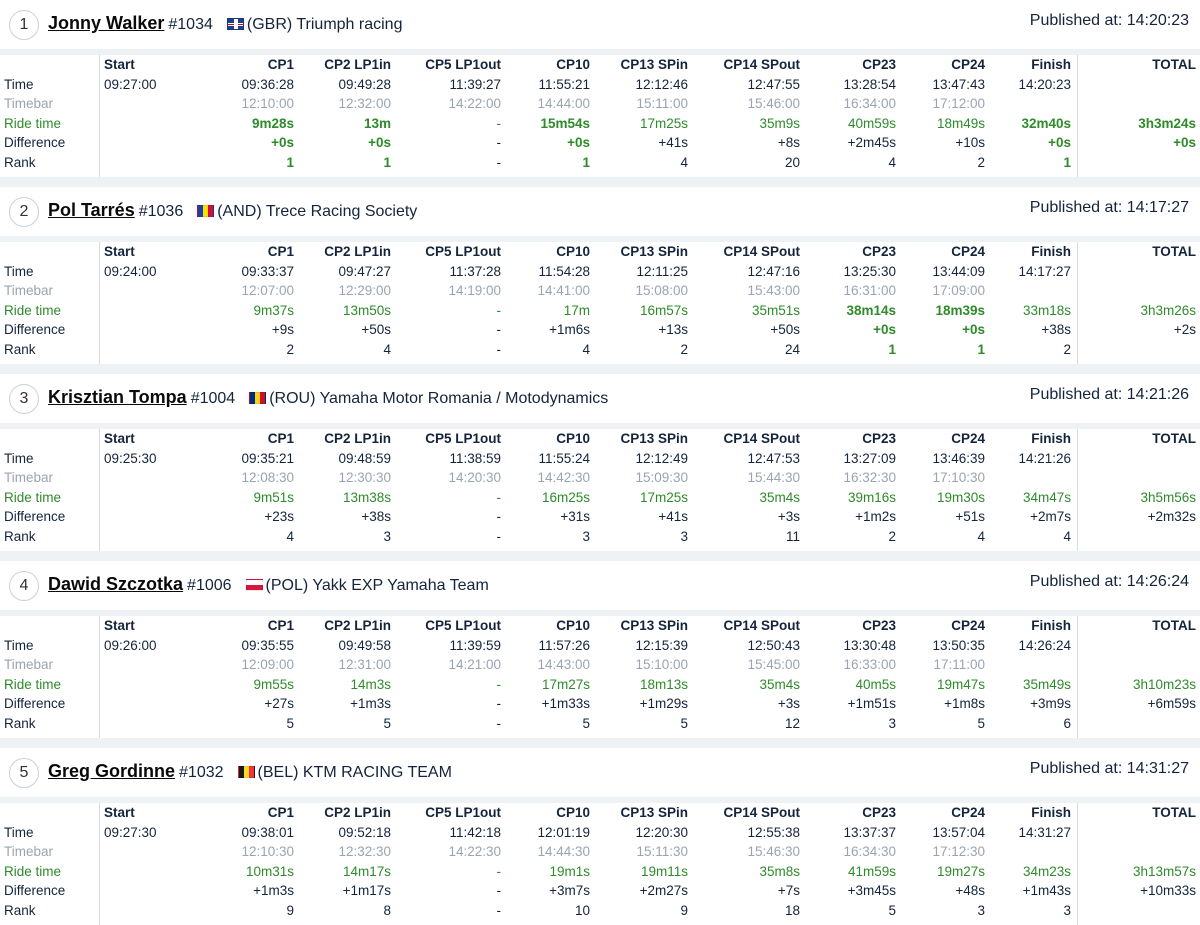 The height and width of the screenshot is (925, 1200). Describe the element at coordinates (661, 291) in the screenshot. I see `cell-cp13-spin: 15:08:00` at that location.